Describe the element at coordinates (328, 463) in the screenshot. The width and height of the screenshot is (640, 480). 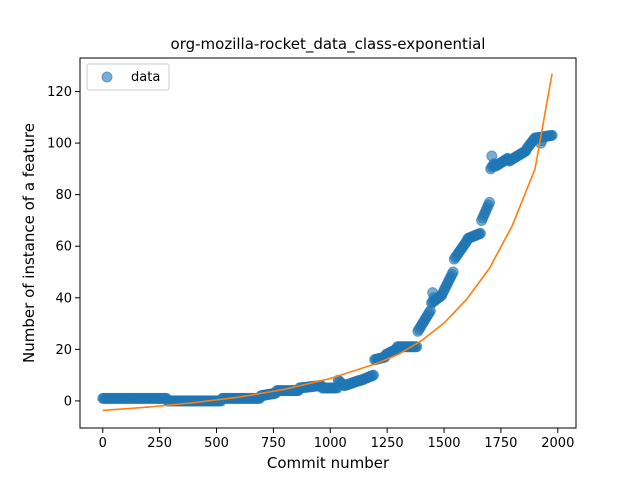
I see `x-axis-title: Commit number` at that location.